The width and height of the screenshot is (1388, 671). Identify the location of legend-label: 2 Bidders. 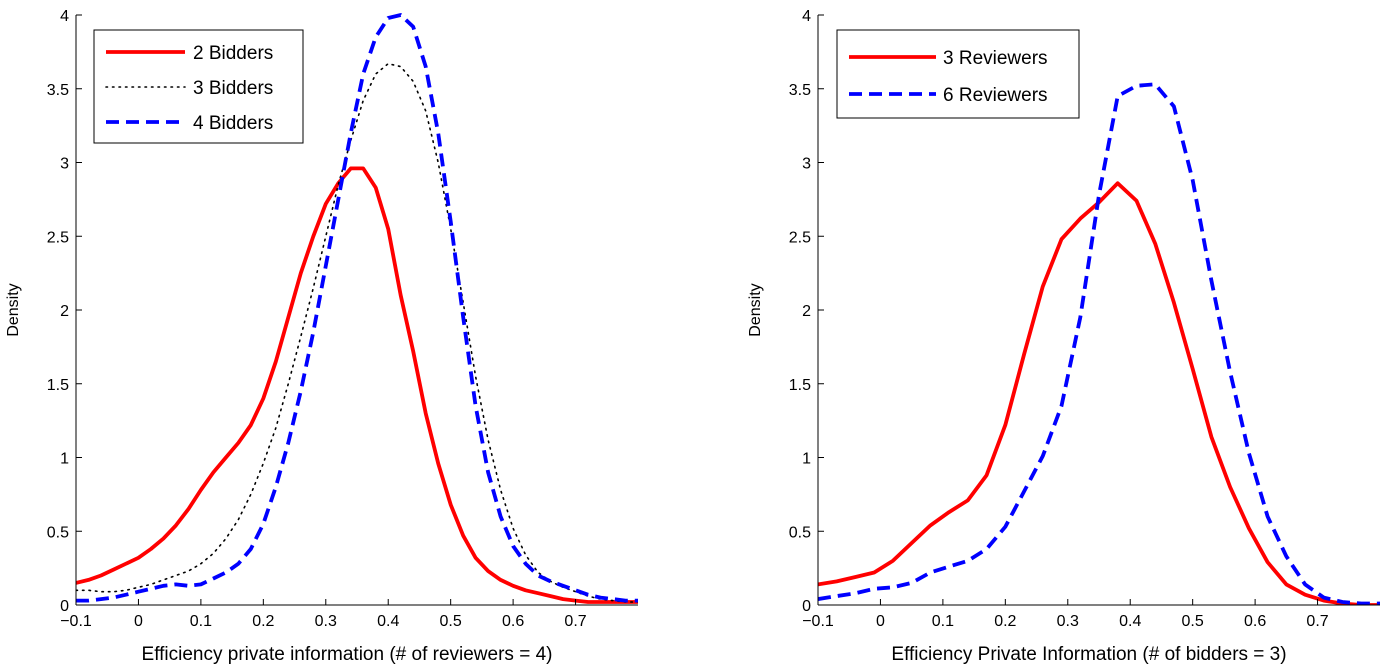
(233, 53).